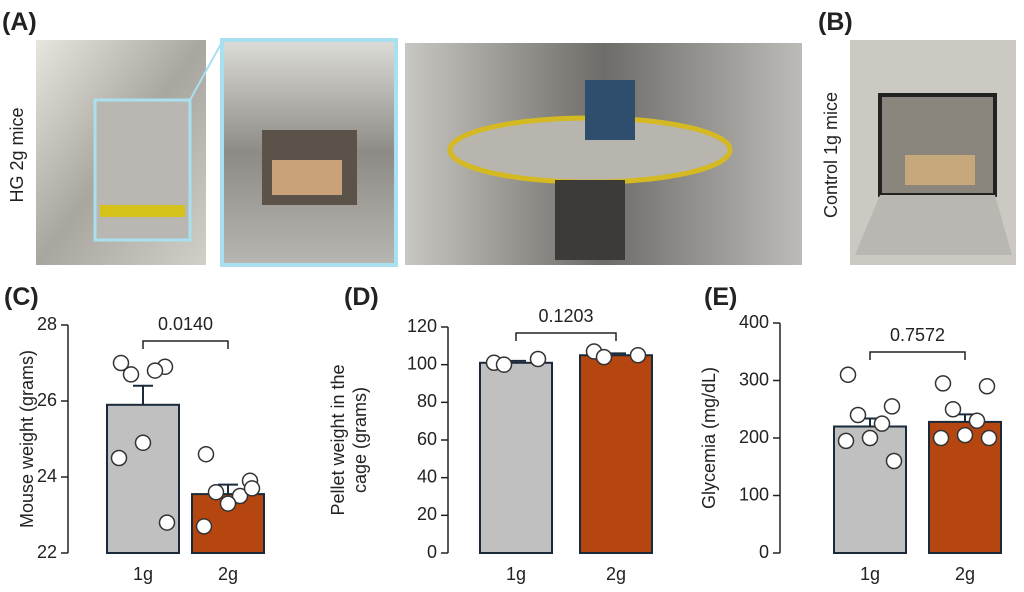 This screenshot has width=1024, height=592. Describe the element at coordinates (47, 476) in the screenshot. I see `y-tick-label: 24` at that location.